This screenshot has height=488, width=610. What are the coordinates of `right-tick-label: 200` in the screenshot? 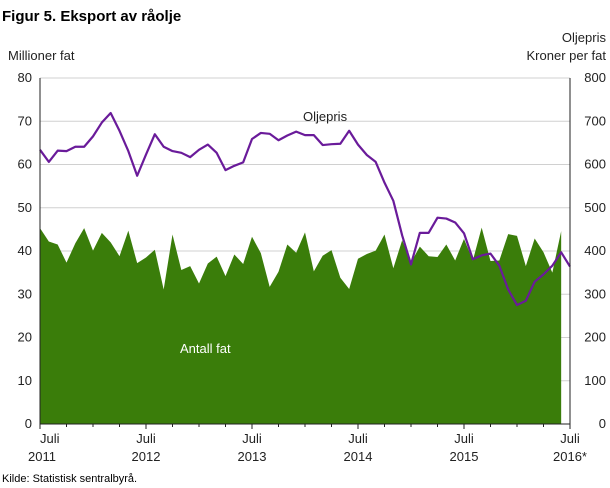 It's located at (595, 337).